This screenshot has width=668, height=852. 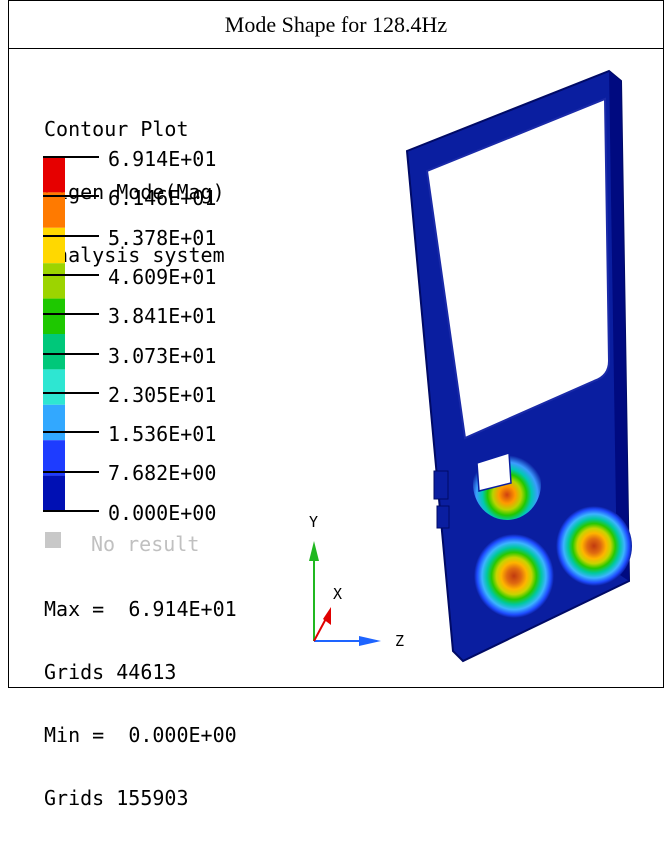 I want to click on min-value: 0.000E+00, so click(x=182, y=735).